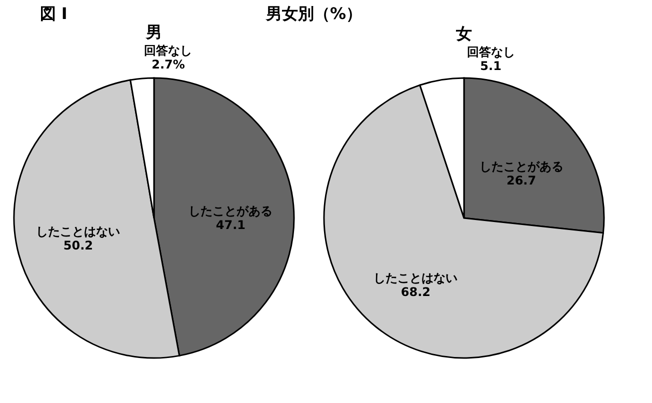 Image resolution: width=652 pixels, height=403 pixels. Describe the element at coordinates (313, 13) in the screenshot. I see `text: 男女別（%）` at that location.